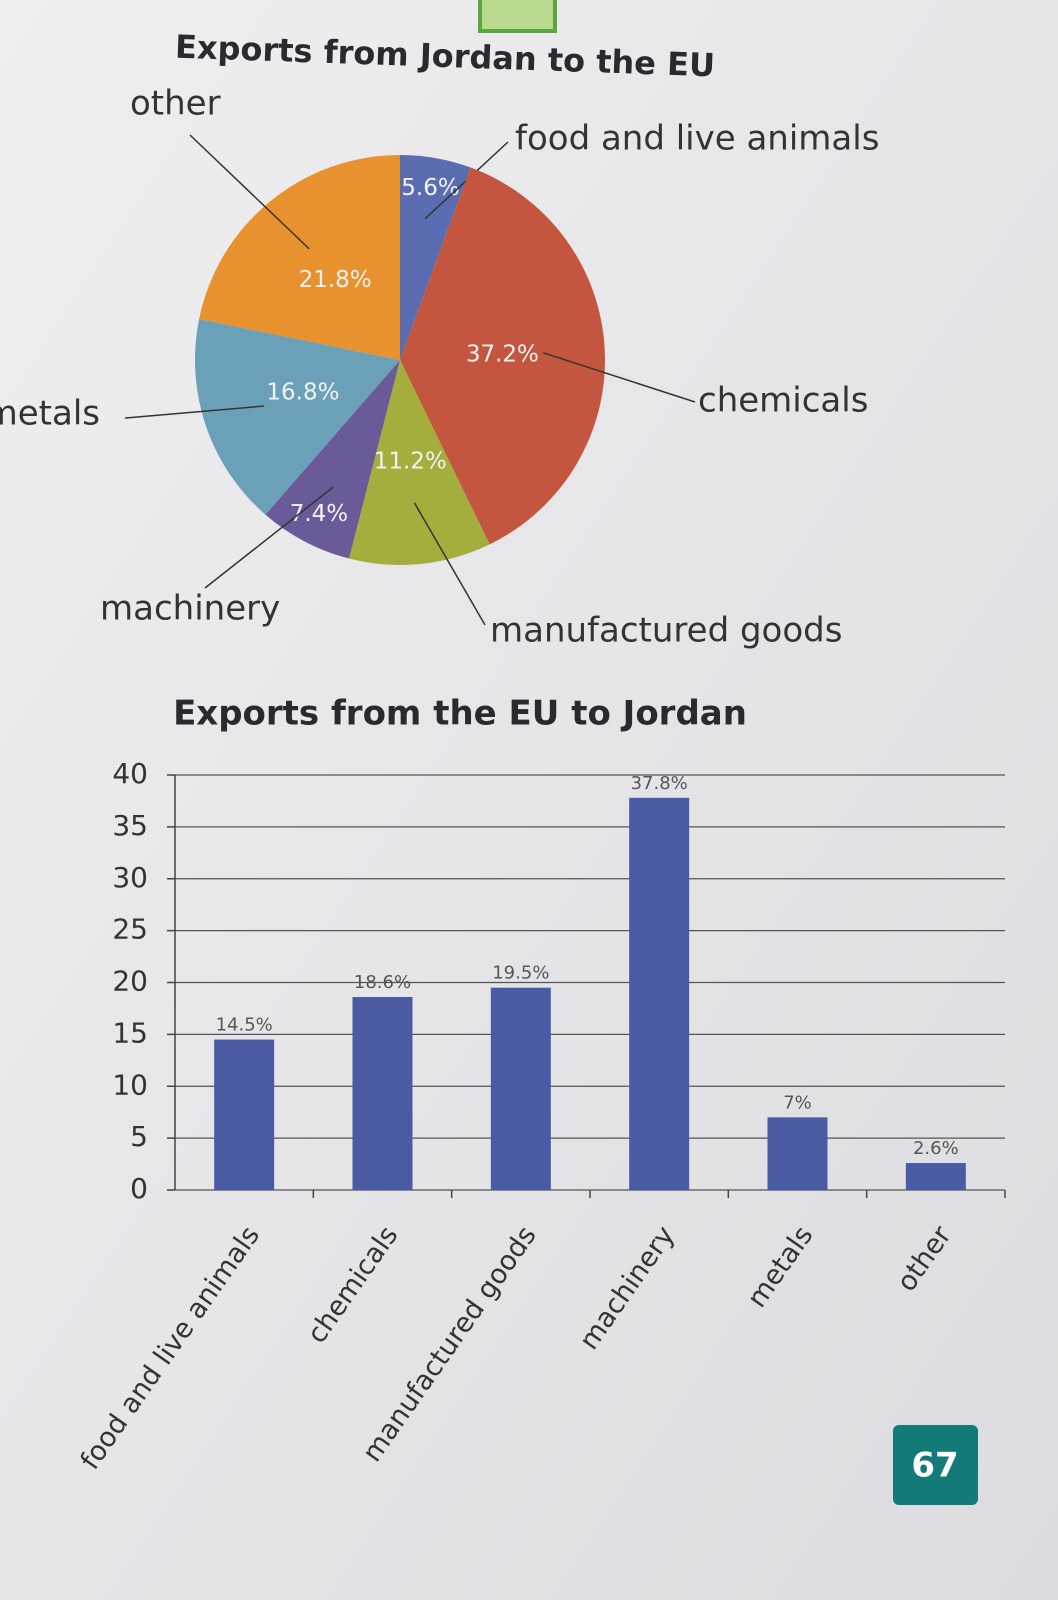  Describe the element at coordinates (50, 414) in the screenshot. I see `pie-category-label: metals` at that location.